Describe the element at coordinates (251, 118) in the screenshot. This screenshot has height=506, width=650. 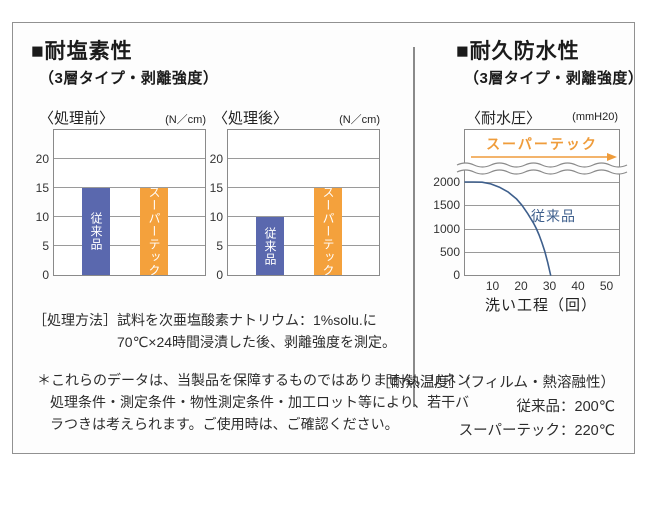
I see `chart-title: 〈処理後〉` at that location.